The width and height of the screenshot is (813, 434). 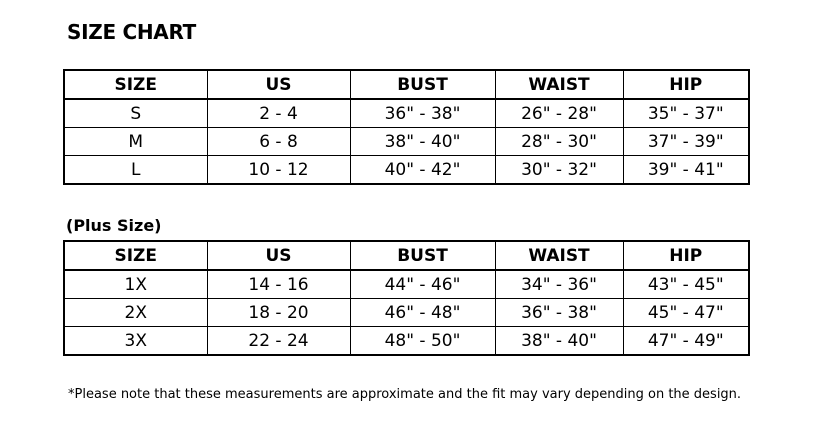 What do you see at coordinates (278, 312) in the screenshot?
I see `table-cell: 18 - 20` at bounding box center [278, 312].